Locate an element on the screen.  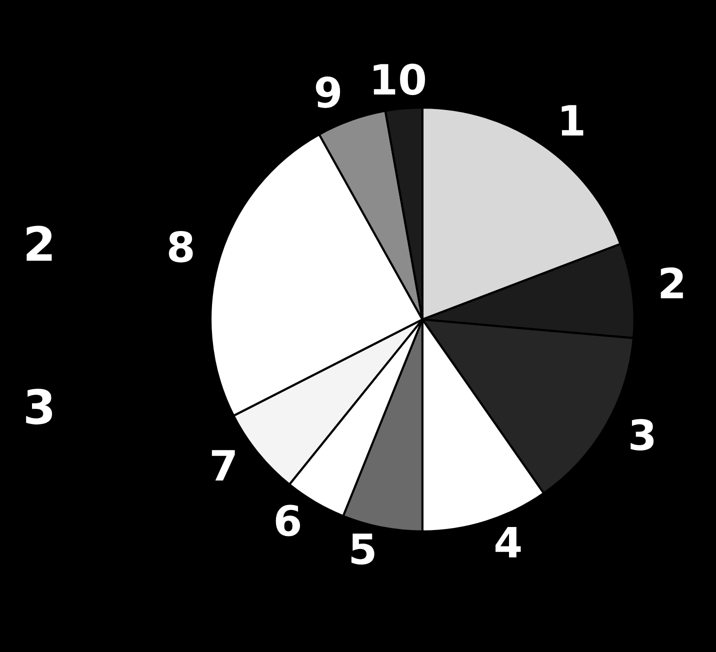
text: 3 is located at coordinates (39, 406).